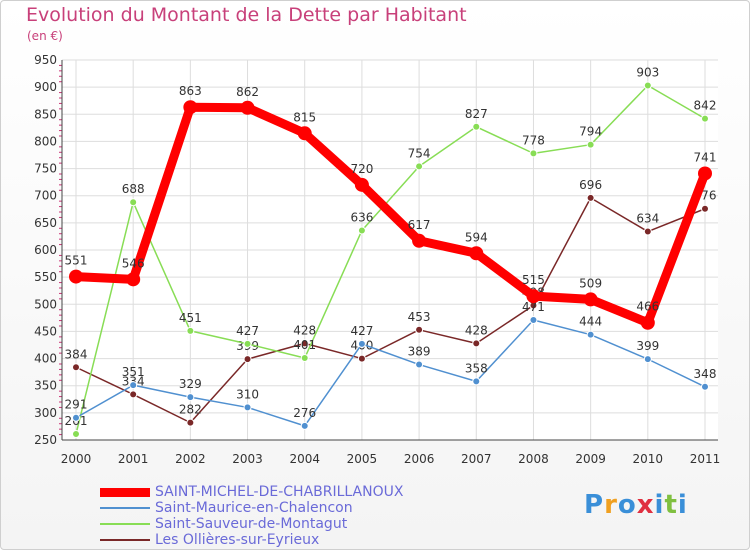  What do you see at coordinates (533, 459) in the screenshot?
I see `x-tick-label: 2008` at bounding box center [533, 459].